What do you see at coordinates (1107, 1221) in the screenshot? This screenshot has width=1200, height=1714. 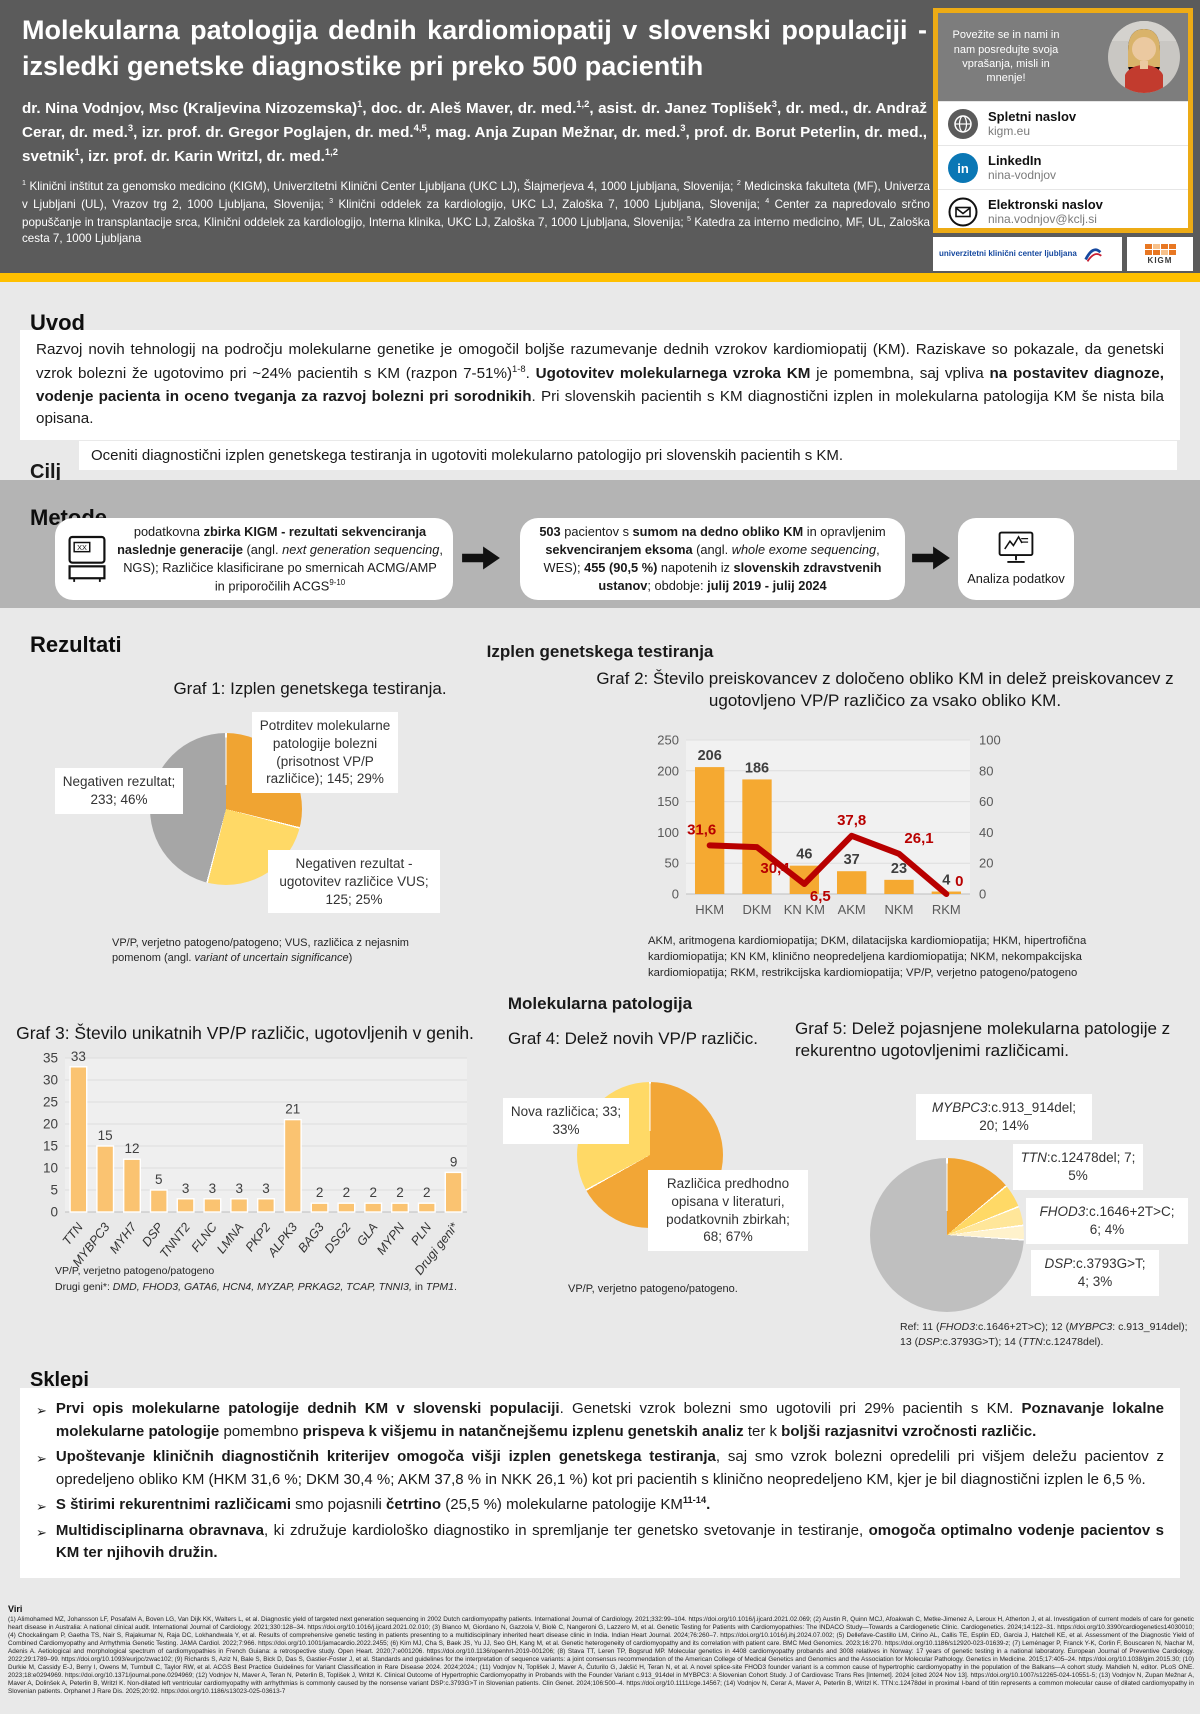 I see `graf5-label-fhod3: FHOD3:c.1646+2T>C; 6; 4%` at bounding box center [1107, 1221].